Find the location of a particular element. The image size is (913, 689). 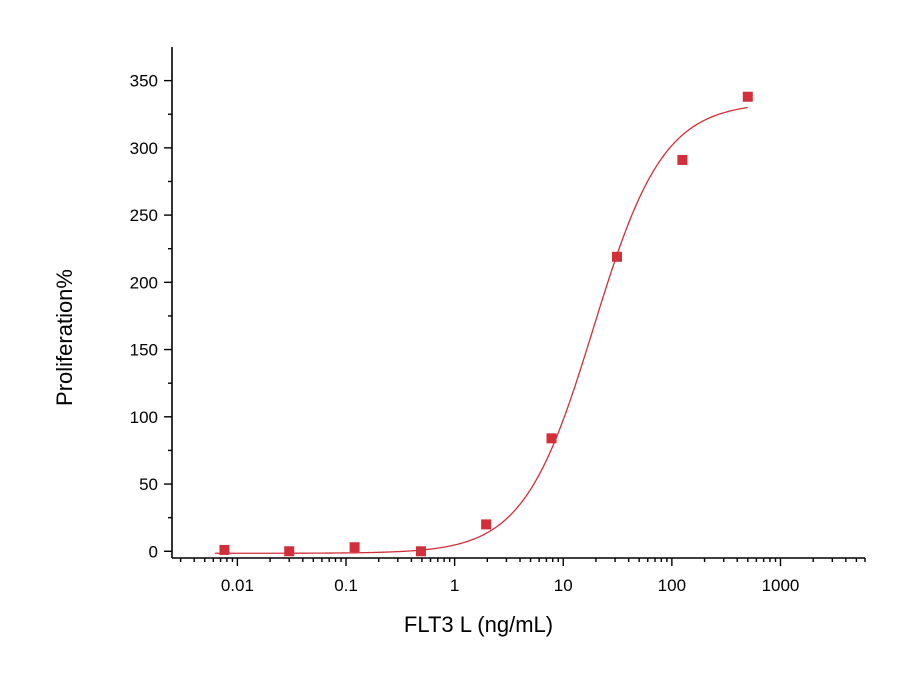

y-axis-ticks: 0 50 100 150 200 250 300 350 is located at coordinates (151, 316).